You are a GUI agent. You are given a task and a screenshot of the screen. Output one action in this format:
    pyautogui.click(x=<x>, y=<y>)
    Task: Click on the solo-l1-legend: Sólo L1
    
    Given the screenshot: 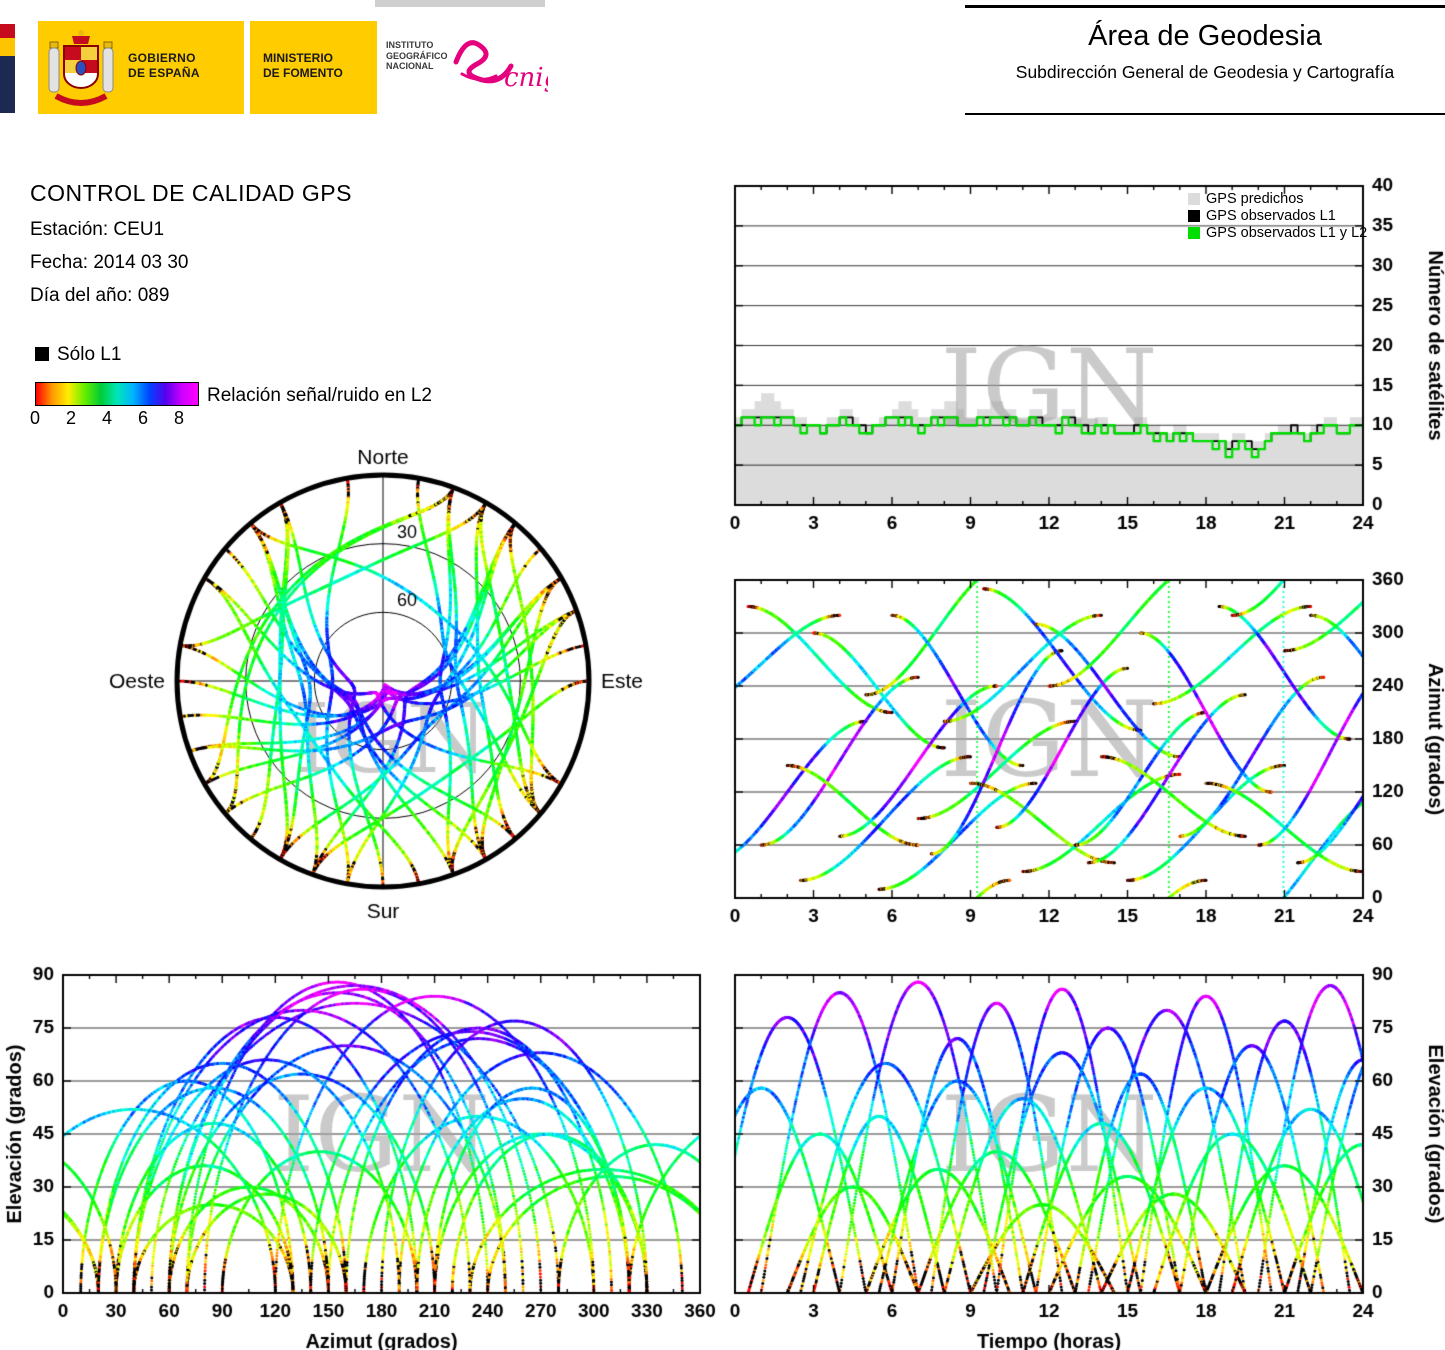 What is the action you would take?
    pyautogui.click(x=78, y=355)
    